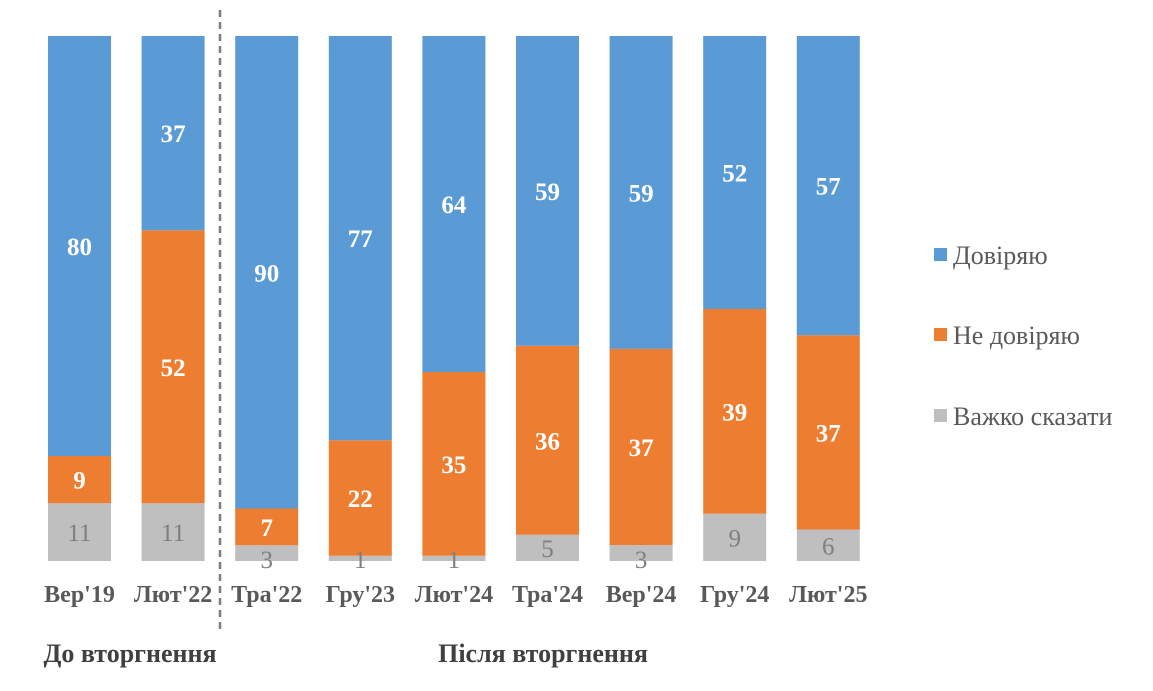 The image size is (1153, 691). What do you see at coordinates (940, 415) in the screenshot?
I see `legend-swatch-hard-to-say` at bounding box center [940, 415].